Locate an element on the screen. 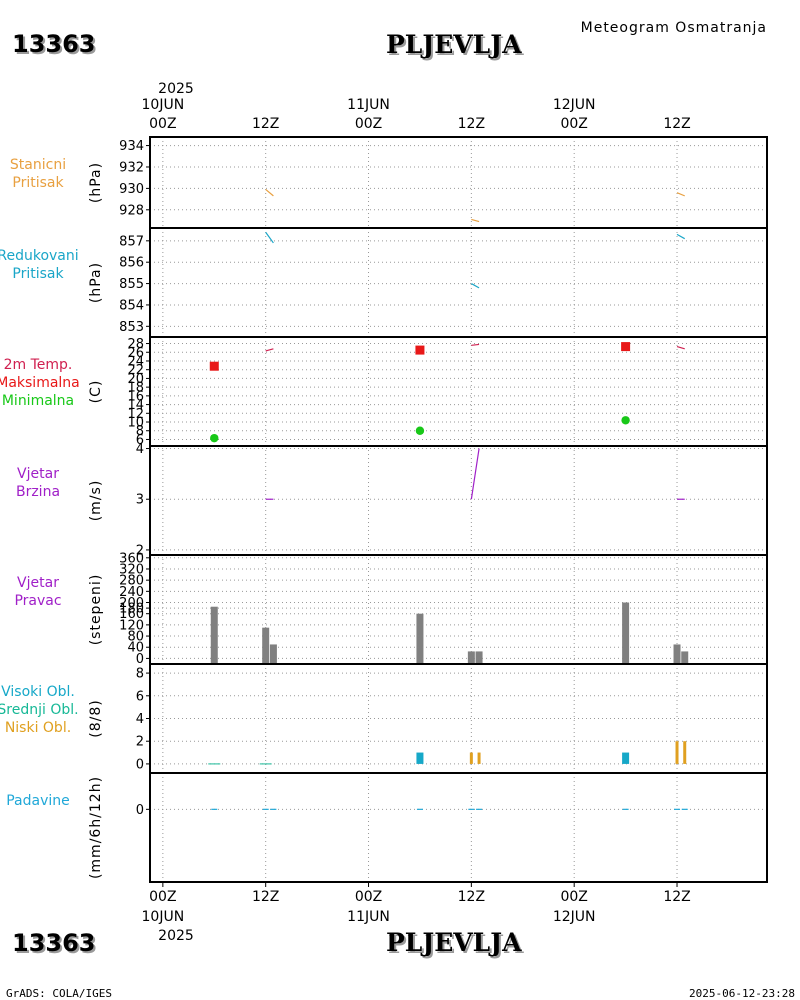 The image size is (800, 1000). temp-segment is located at coordinates (269, 350).